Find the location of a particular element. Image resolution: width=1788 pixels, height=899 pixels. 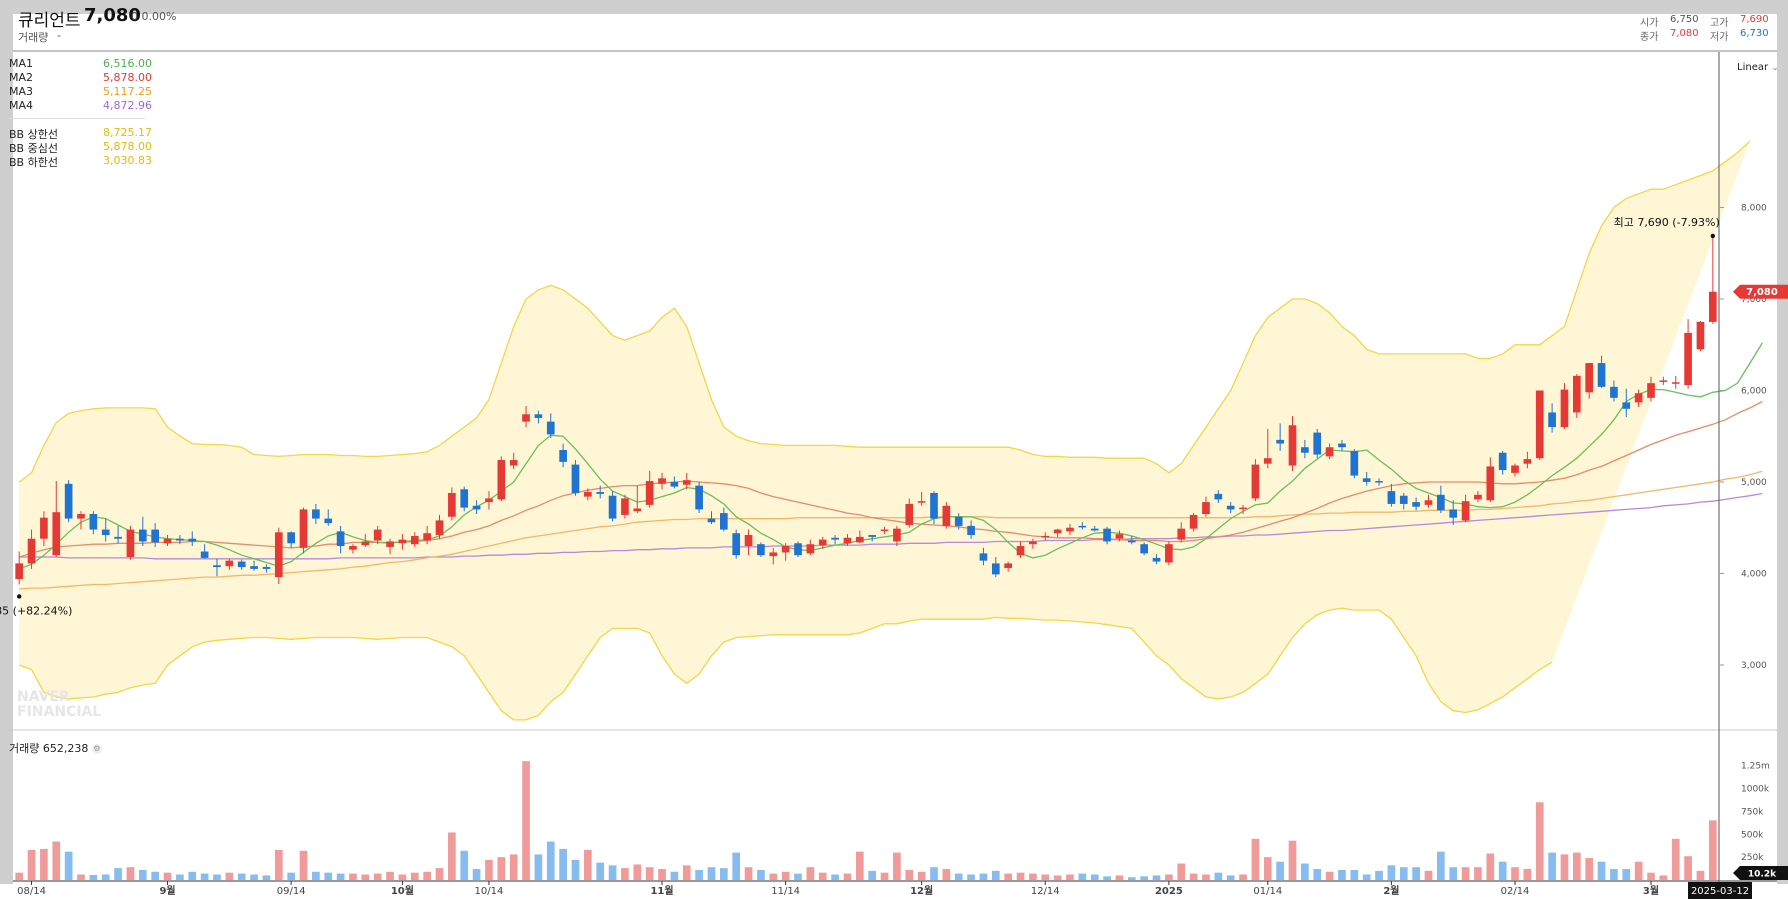

price-tick-label: 6,000 is located at coordinates (1754, 392).